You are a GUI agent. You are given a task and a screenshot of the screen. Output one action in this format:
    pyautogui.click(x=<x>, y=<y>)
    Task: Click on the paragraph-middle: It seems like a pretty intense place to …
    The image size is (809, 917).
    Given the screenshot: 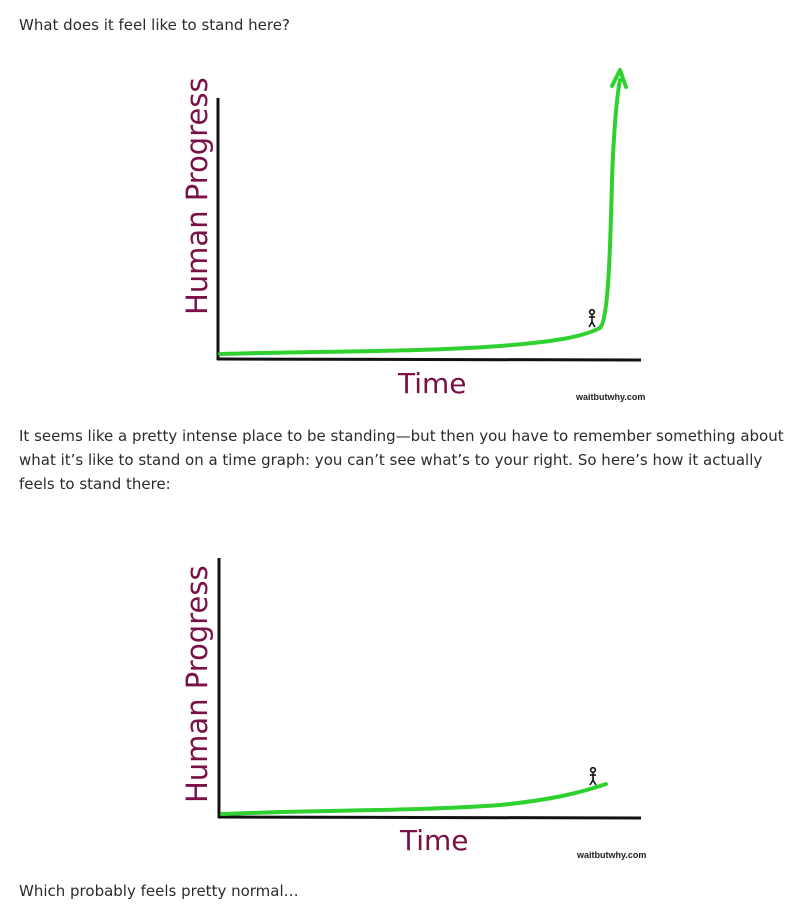 What is the action you would take?
    pyautogui.click(x=401, y=460)
    